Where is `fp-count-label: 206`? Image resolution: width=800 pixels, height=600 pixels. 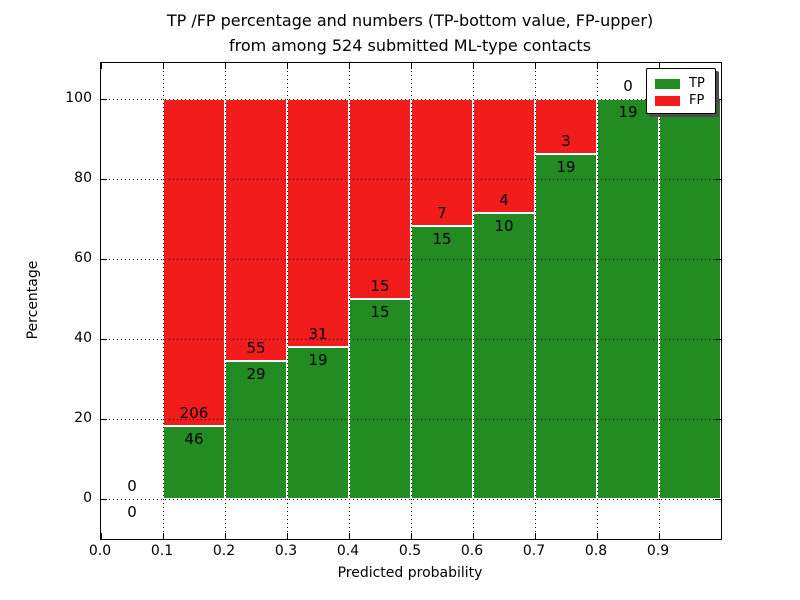 fp-count-label: 206 is located at coordinates (194, 412).